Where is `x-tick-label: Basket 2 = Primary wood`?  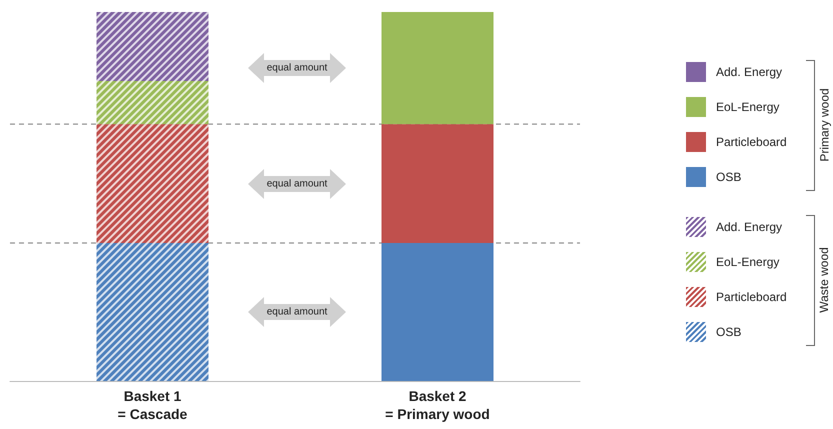
x-tick-label: Basket 2 = Primary wood is located at coordinates (437, 405).